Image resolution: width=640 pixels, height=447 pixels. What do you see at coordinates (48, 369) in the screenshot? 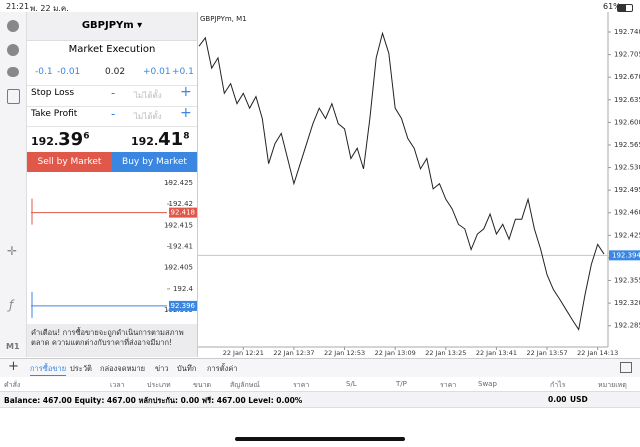
I see `tab: การซื้อขาย` at bounding box center [48, 369].